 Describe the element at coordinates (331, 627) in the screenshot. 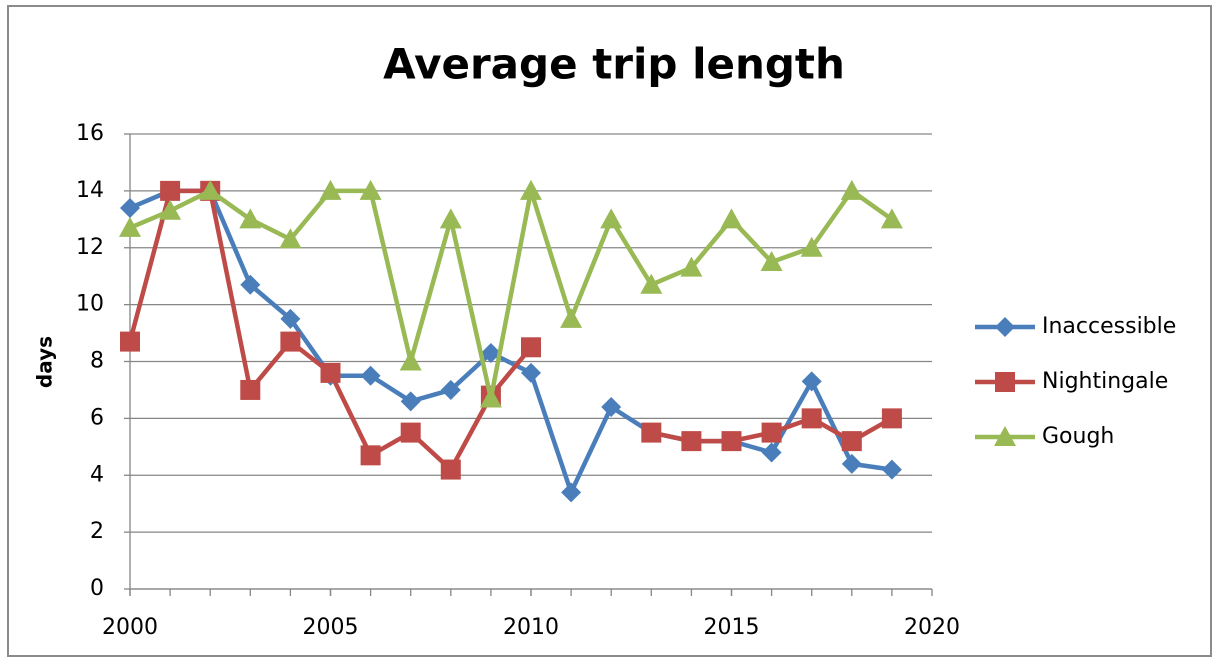

I see `x-tick-label: 2005` at that location.